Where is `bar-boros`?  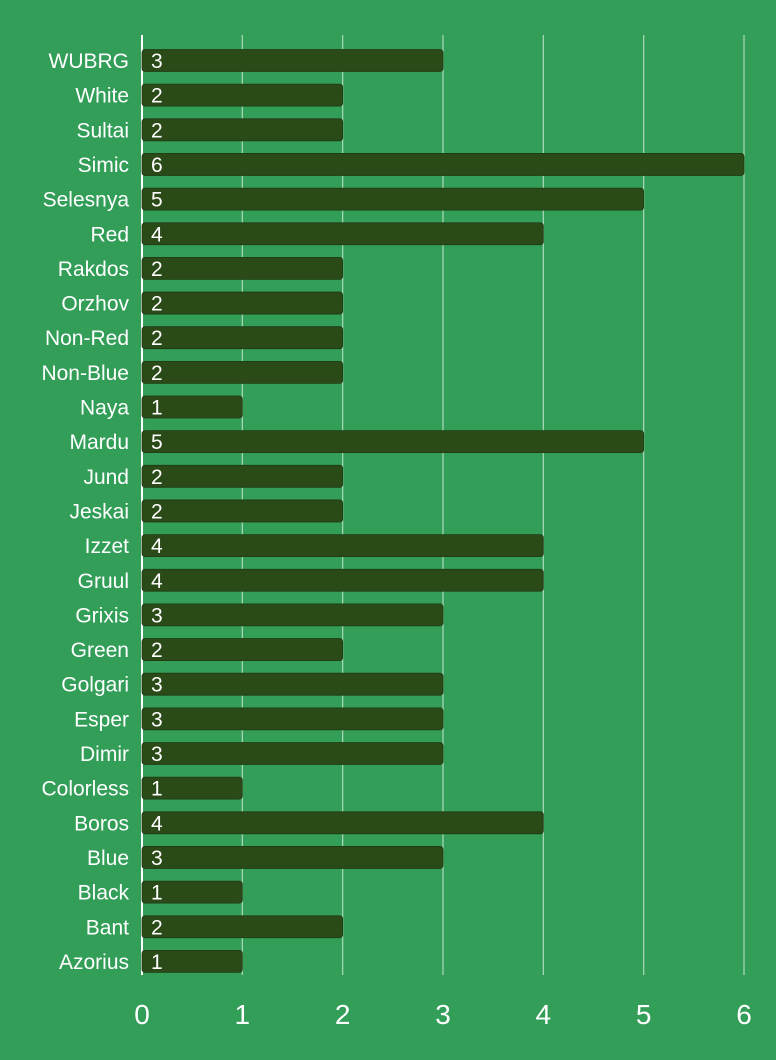 bar-boros is located at coordinates (342, 823).